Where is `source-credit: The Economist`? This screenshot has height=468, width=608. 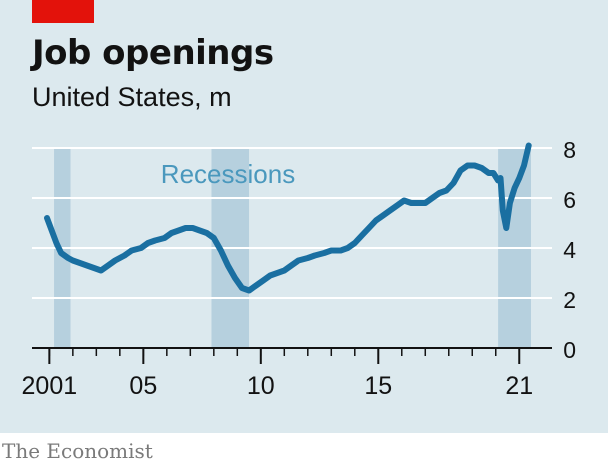
source-credit: The Economist is located at coordinates (77, 451).